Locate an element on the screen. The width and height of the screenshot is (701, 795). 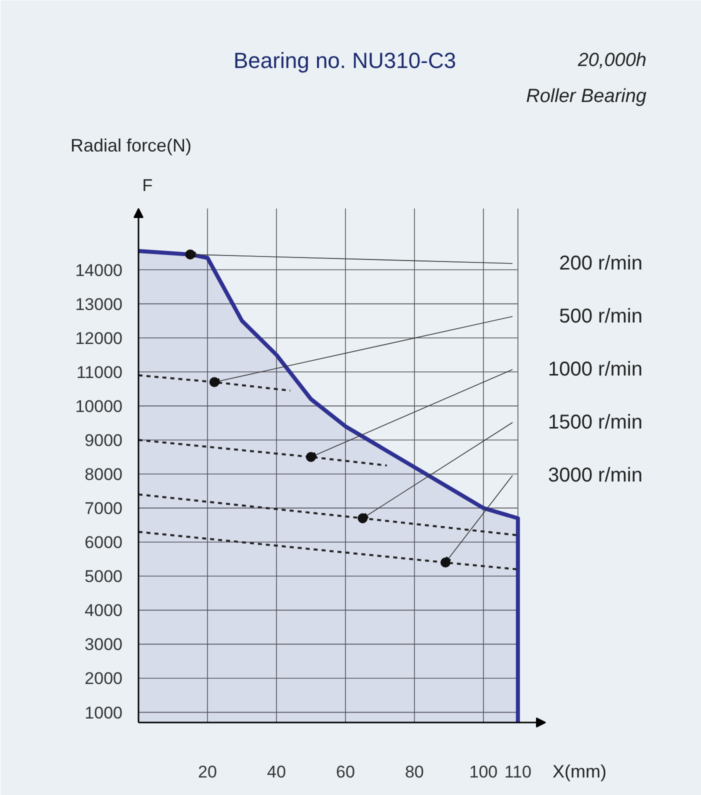
y-tick-label: 9000 is located at coordinates (103, 440).